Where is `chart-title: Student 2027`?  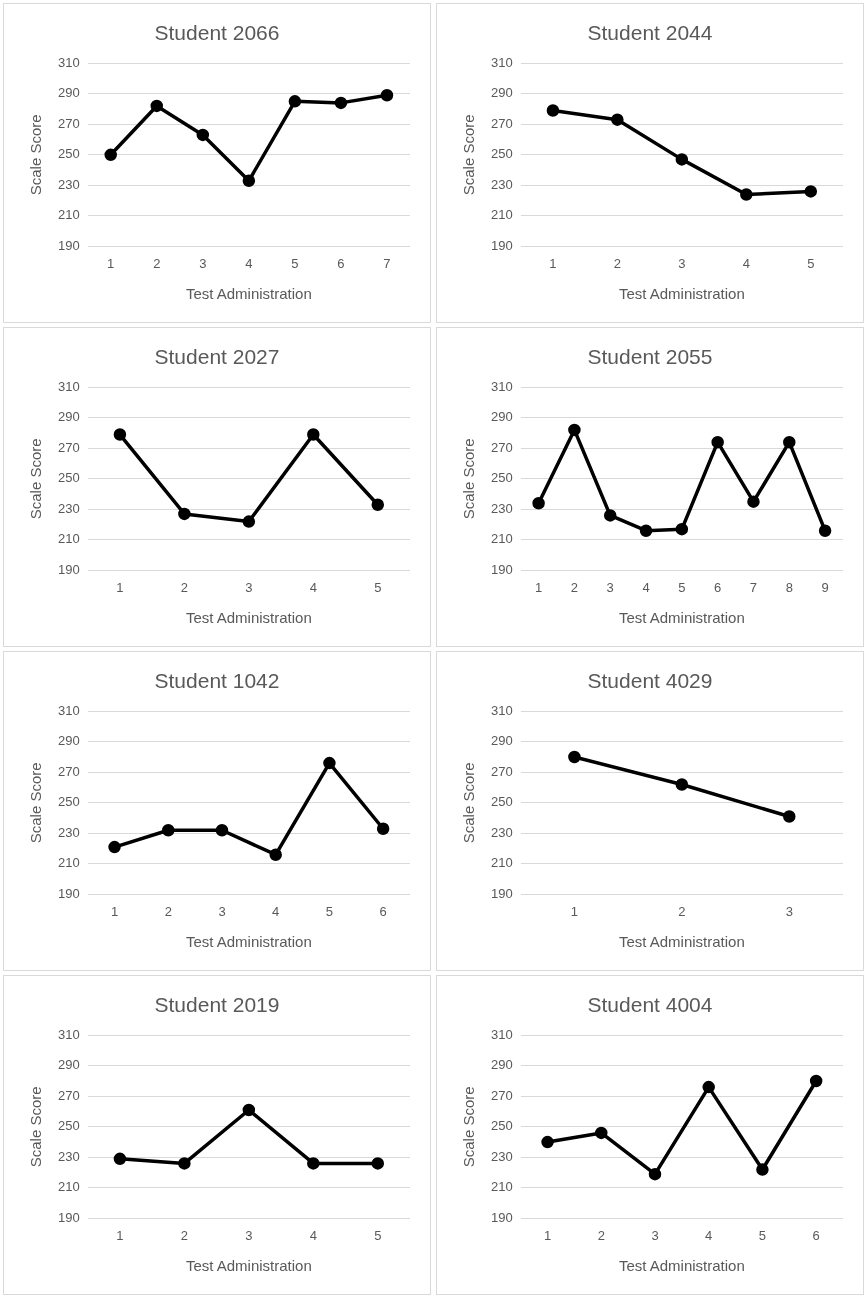
chart-title: Student 2027 is located at coordinates (217, 357).